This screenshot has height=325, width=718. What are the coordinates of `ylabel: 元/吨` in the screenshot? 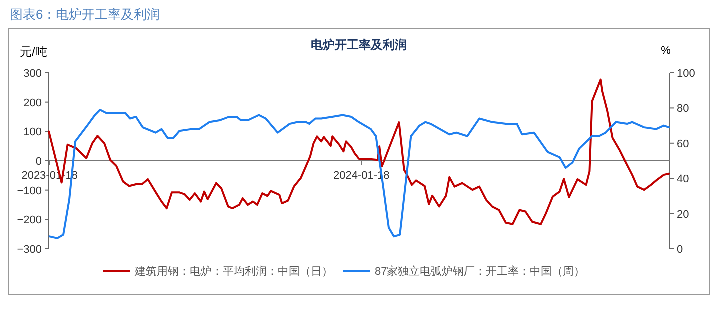 It's located at (34, 52).